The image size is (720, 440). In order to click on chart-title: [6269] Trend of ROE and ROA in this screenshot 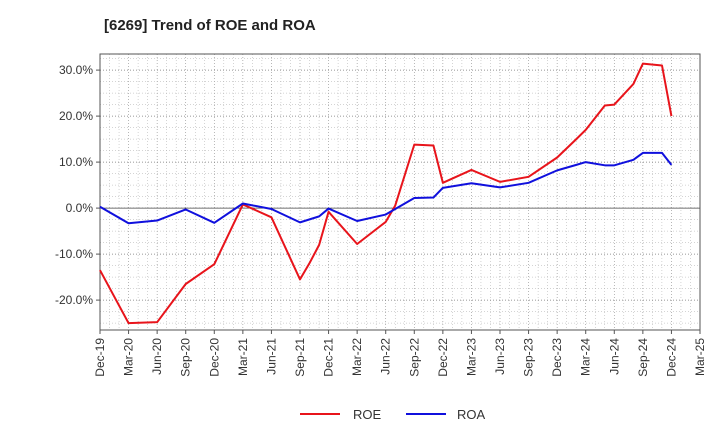, I will do `click(210, 25)`.